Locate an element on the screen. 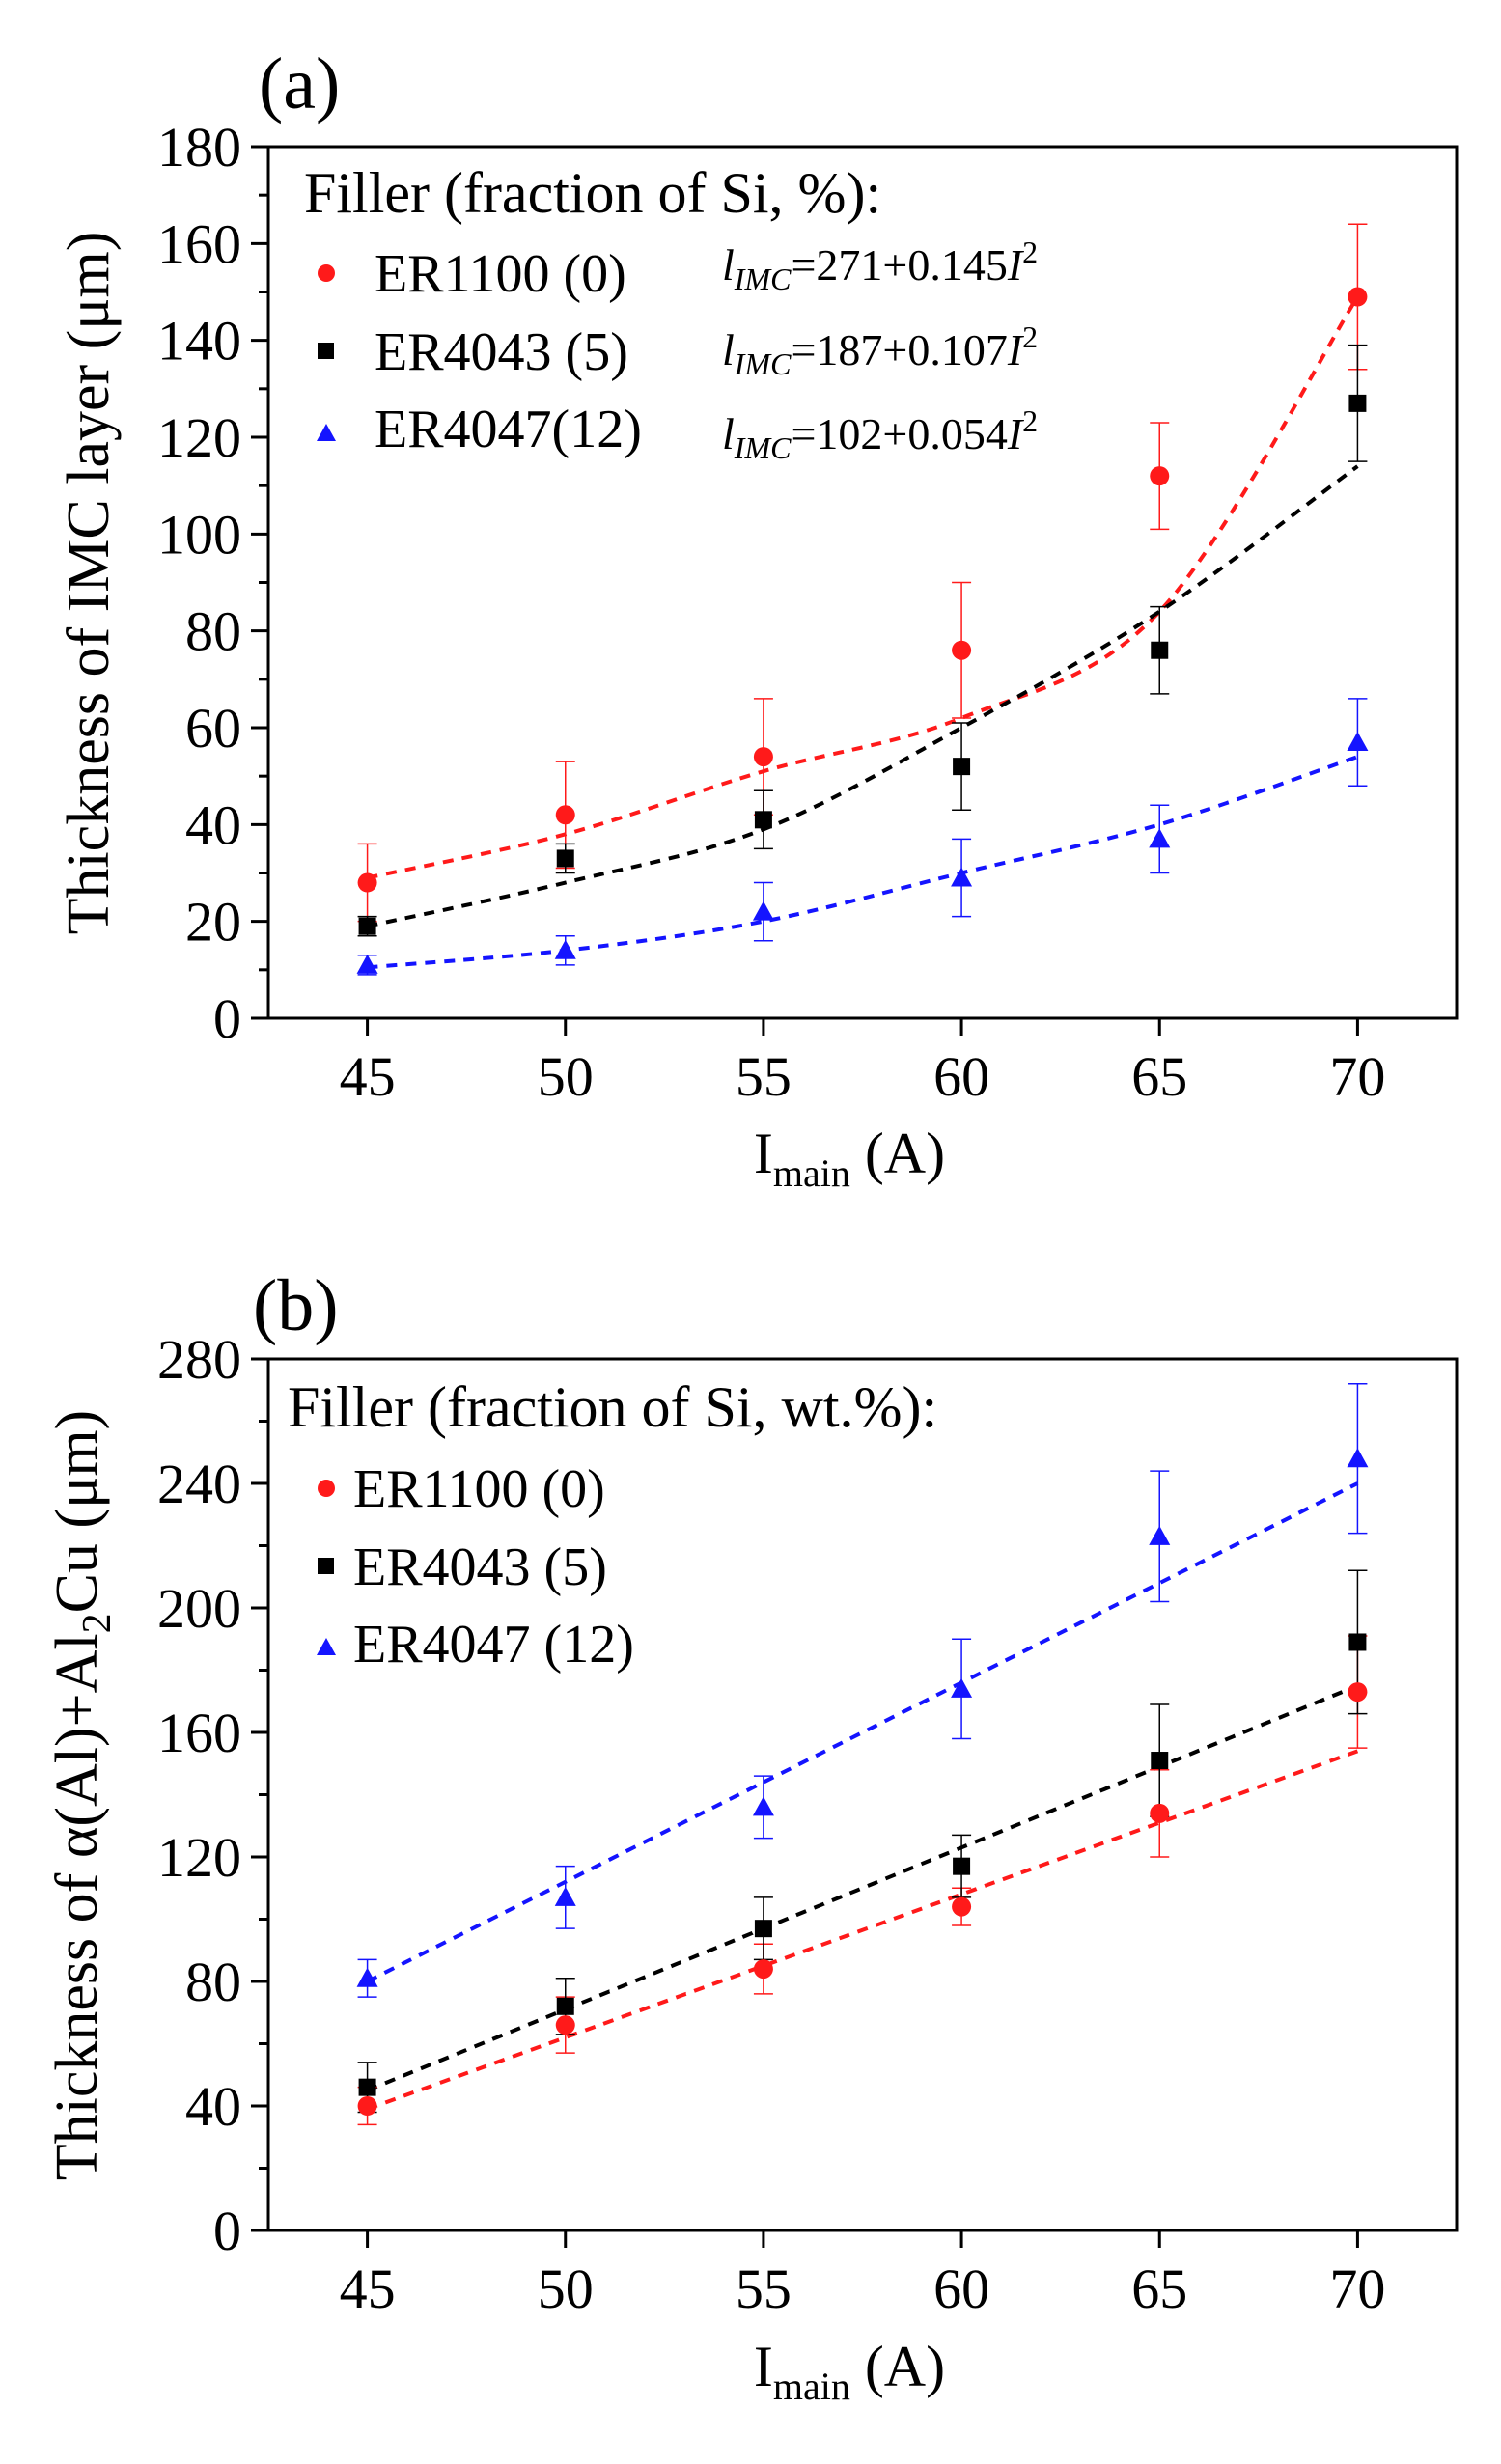  fit-equation-er4043: lIMC=187+0.107I2 is located at coordinates (880, 350).